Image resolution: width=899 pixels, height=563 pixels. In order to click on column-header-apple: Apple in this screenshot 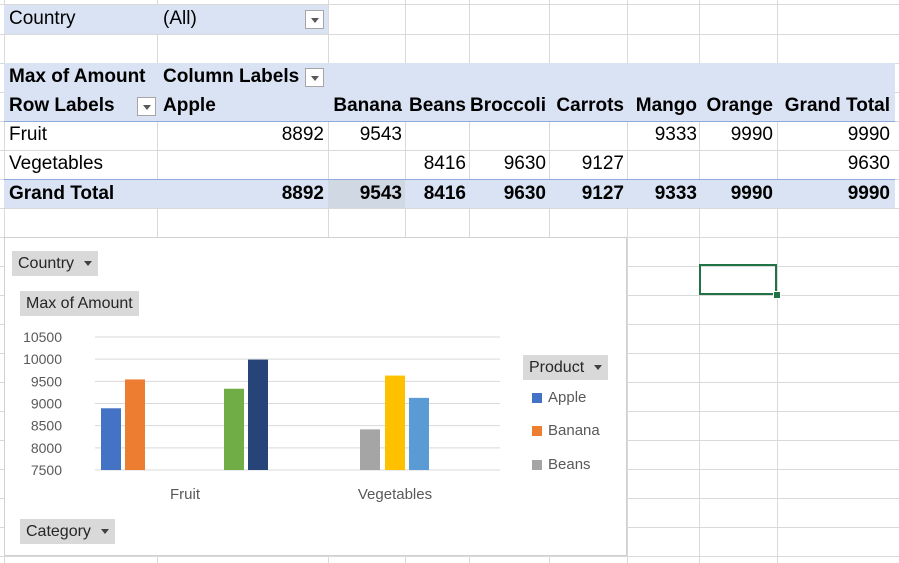, I will do `click(189, 105)`.